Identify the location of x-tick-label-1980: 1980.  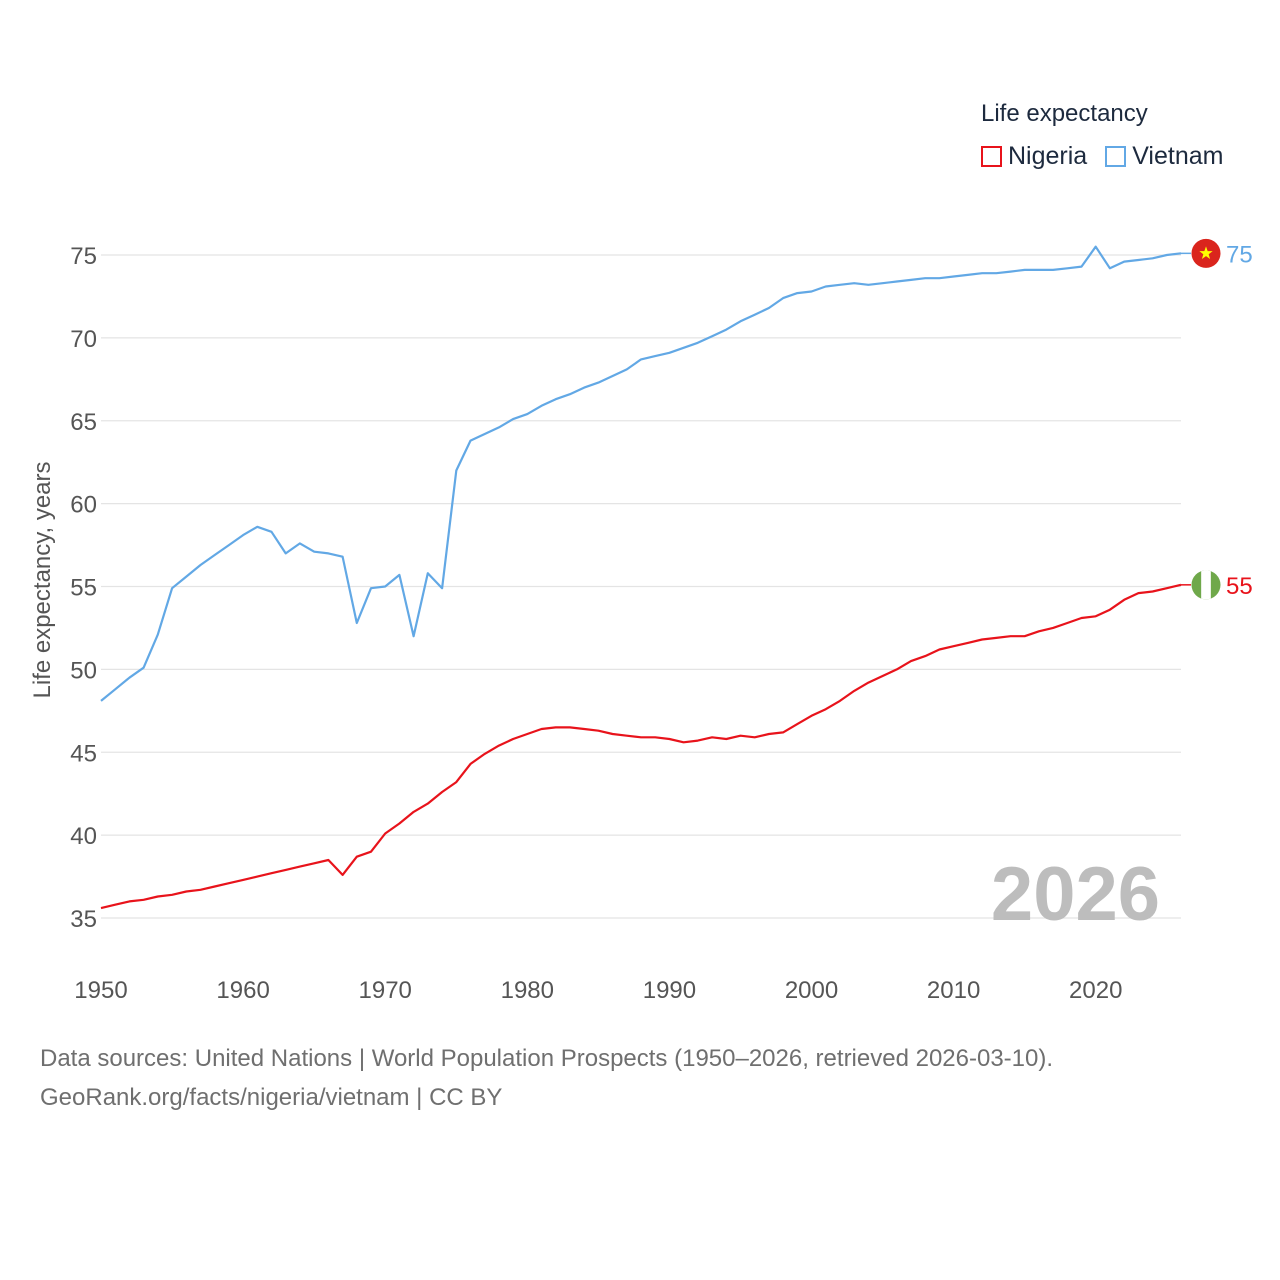
(527, 990).